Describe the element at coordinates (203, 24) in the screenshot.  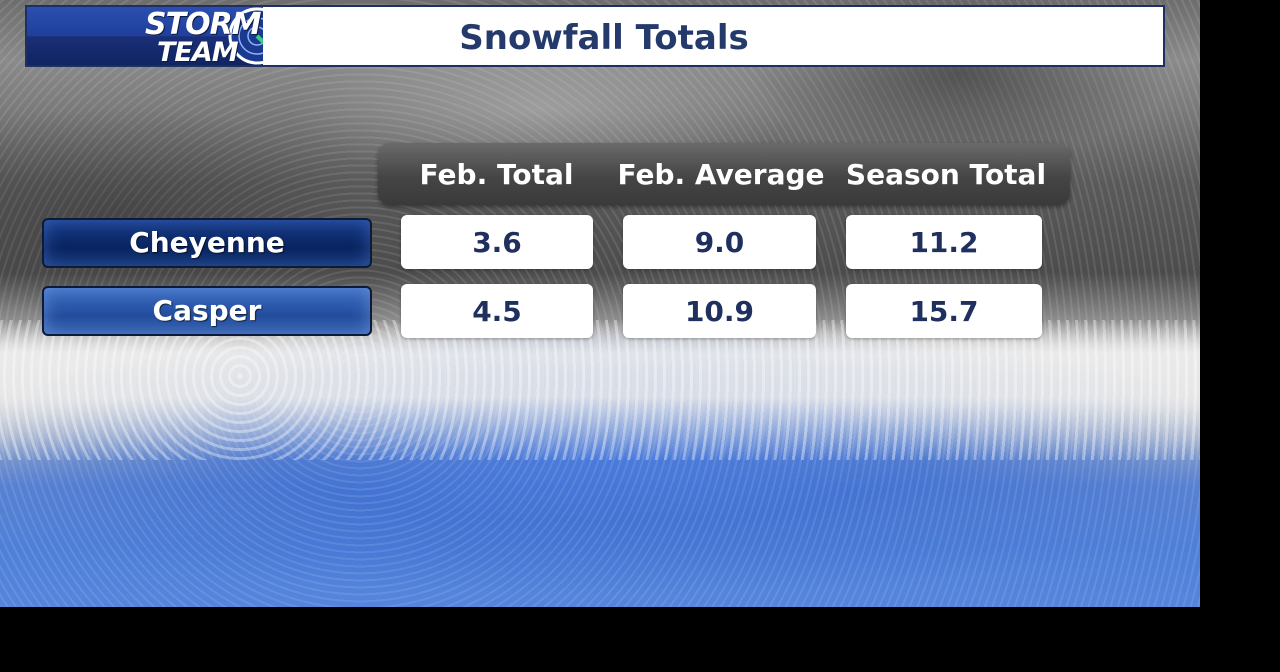
I see `logo-word-storm: STORM` at that location.